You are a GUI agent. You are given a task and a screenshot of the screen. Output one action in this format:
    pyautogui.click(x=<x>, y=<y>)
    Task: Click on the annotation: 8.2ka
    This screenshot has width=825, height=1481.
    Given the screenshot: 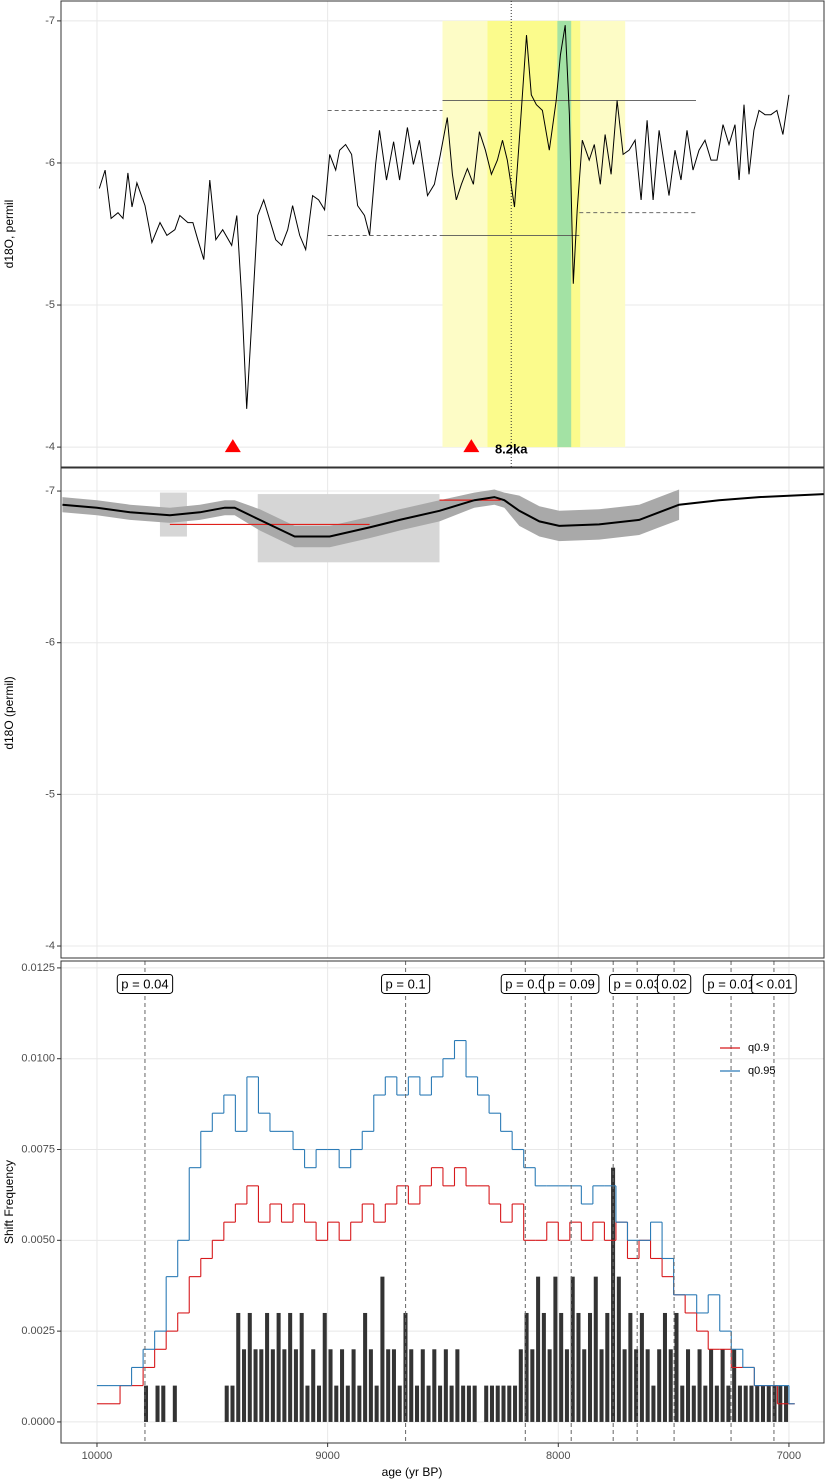 What is the action you would take?
    pyautogui.click(x=511, y=449)
    